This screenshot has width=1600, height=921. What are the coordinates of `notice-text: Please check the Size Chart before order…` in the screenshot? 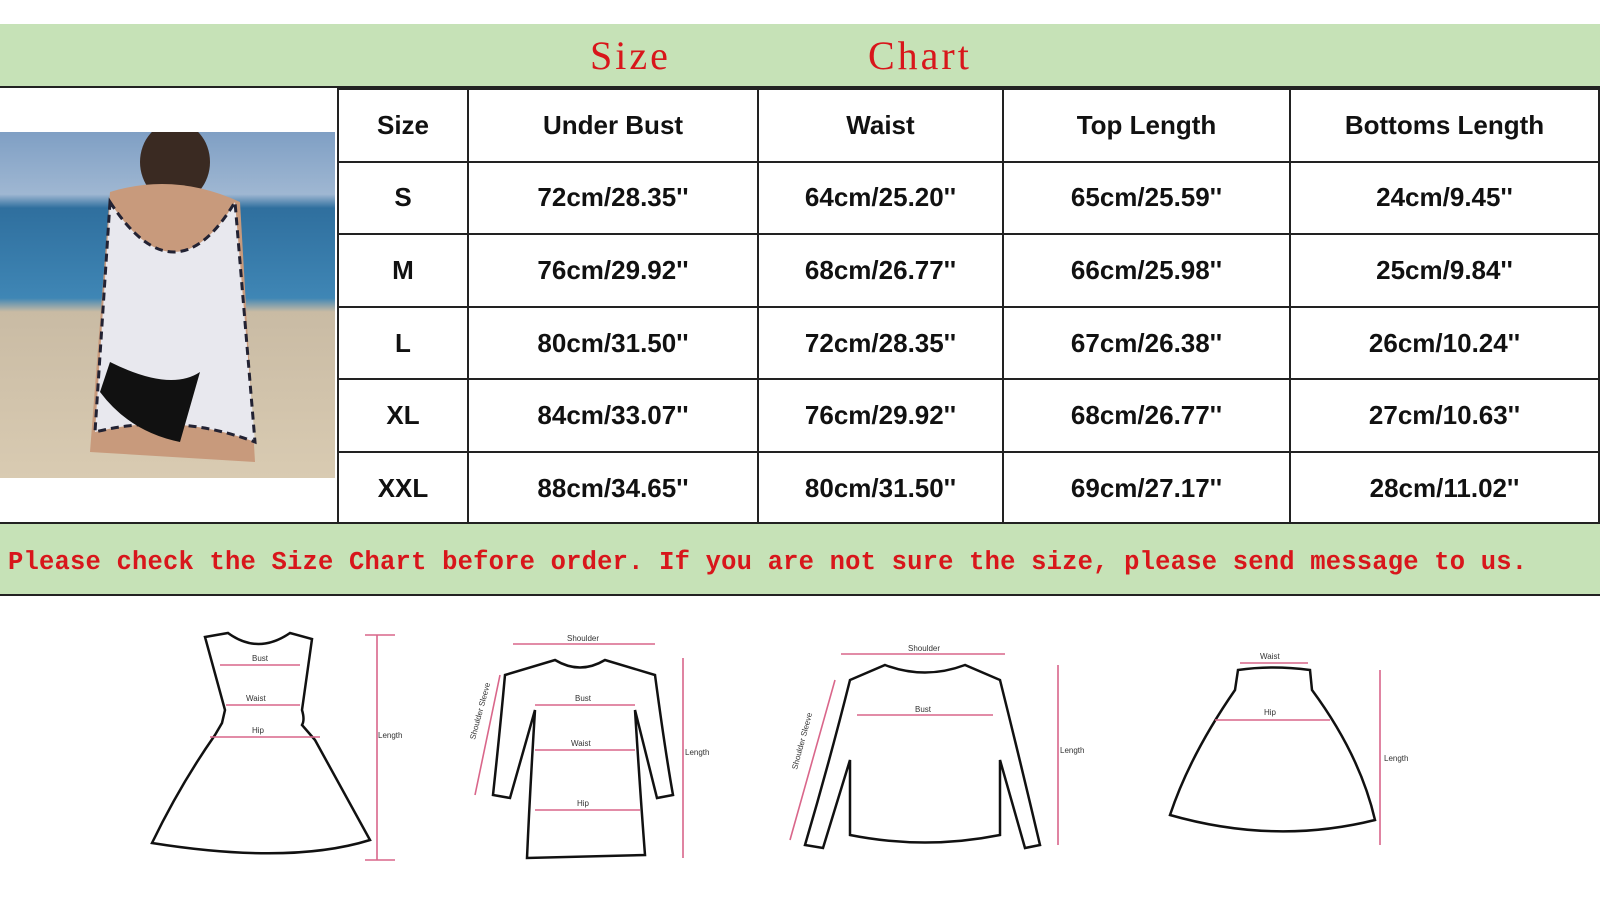 It's located at (768, 562).